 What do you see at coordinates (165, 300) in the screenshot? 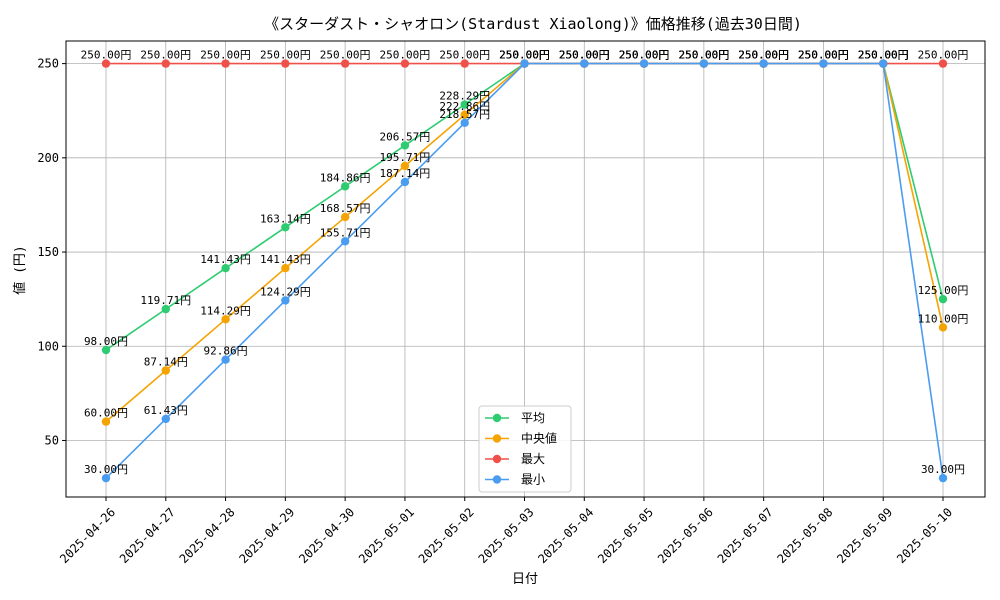
I see `data-label: 119.71円` at bounding box center [165, 300].